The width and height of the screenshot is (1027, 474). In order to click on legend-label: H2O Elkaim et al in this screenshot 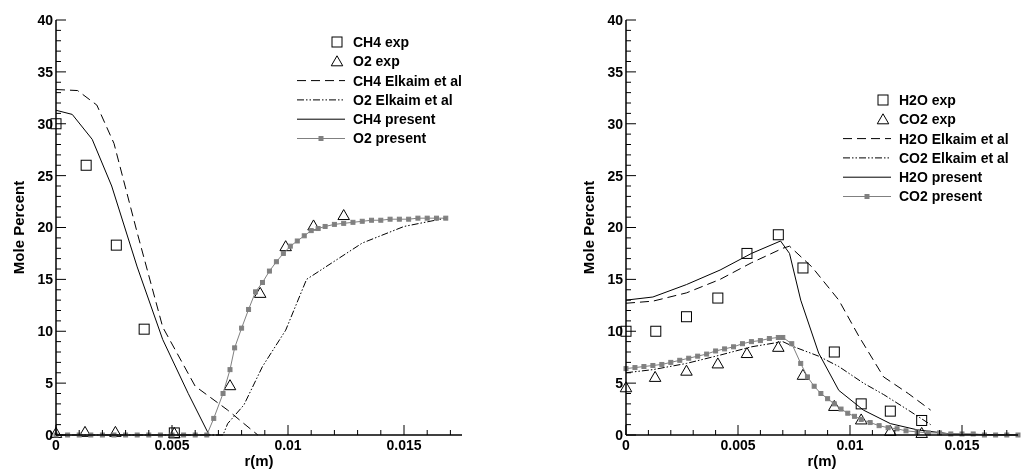, I will do `click(954, 138)`.